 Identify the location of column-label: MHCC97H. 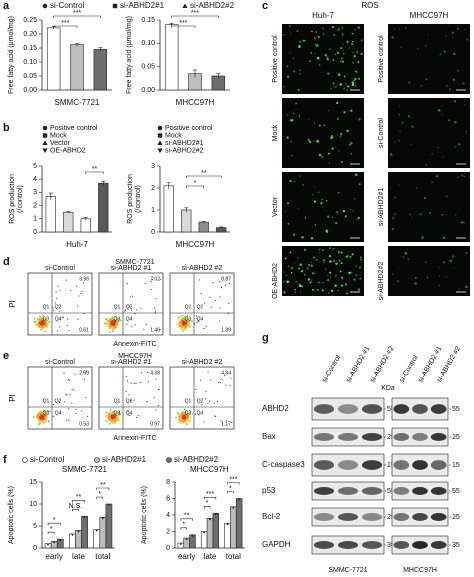
(429, 15).